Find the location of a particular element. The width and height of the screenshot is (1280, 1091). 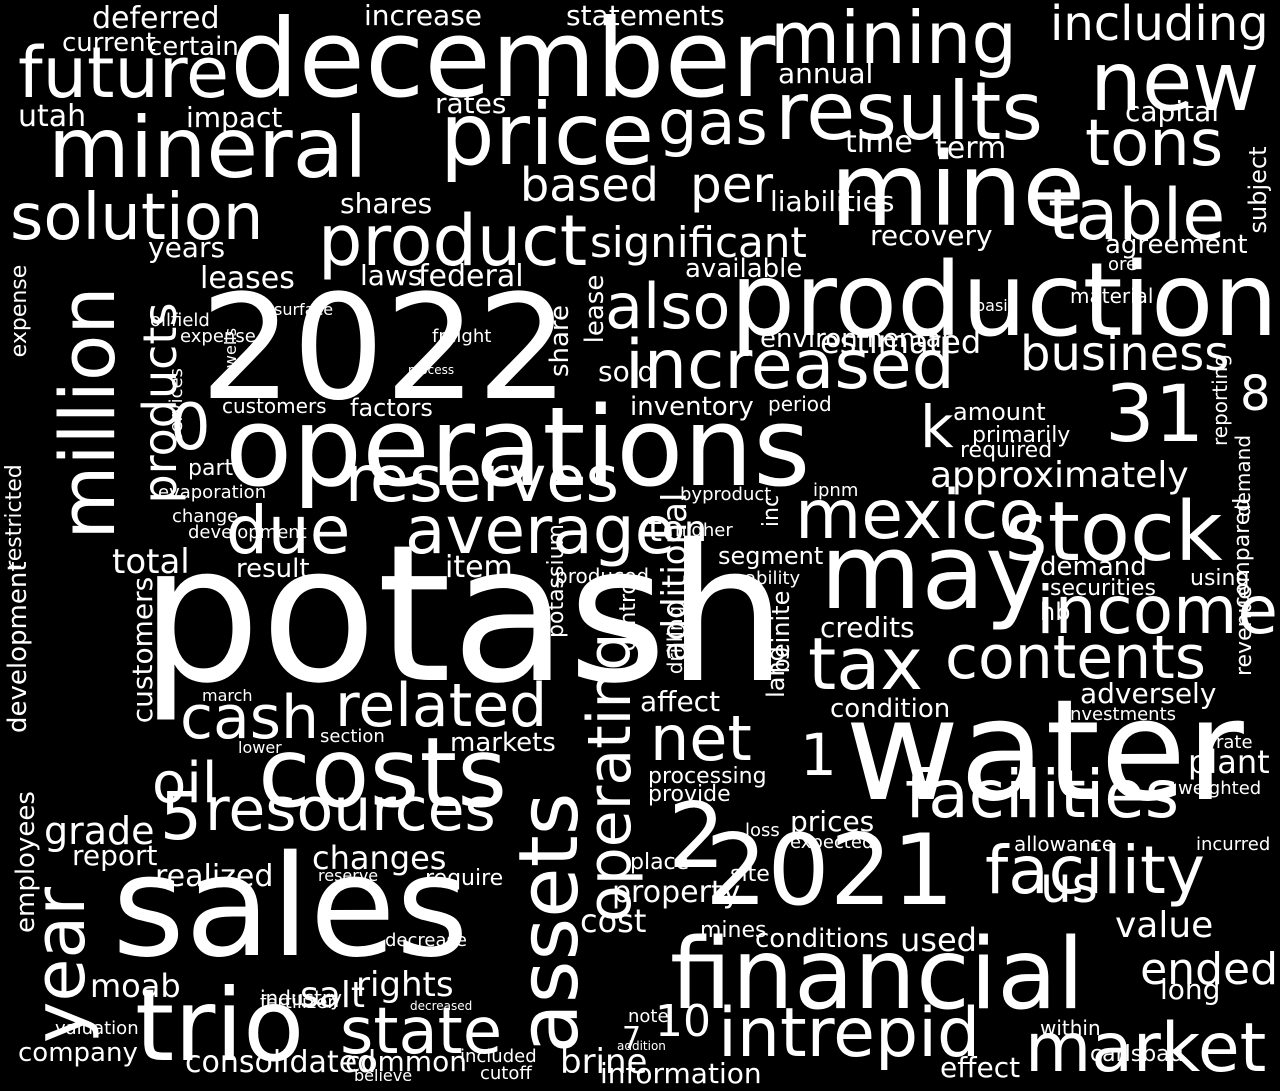

word-mined: decreased is located at coordinates (441, 1006).